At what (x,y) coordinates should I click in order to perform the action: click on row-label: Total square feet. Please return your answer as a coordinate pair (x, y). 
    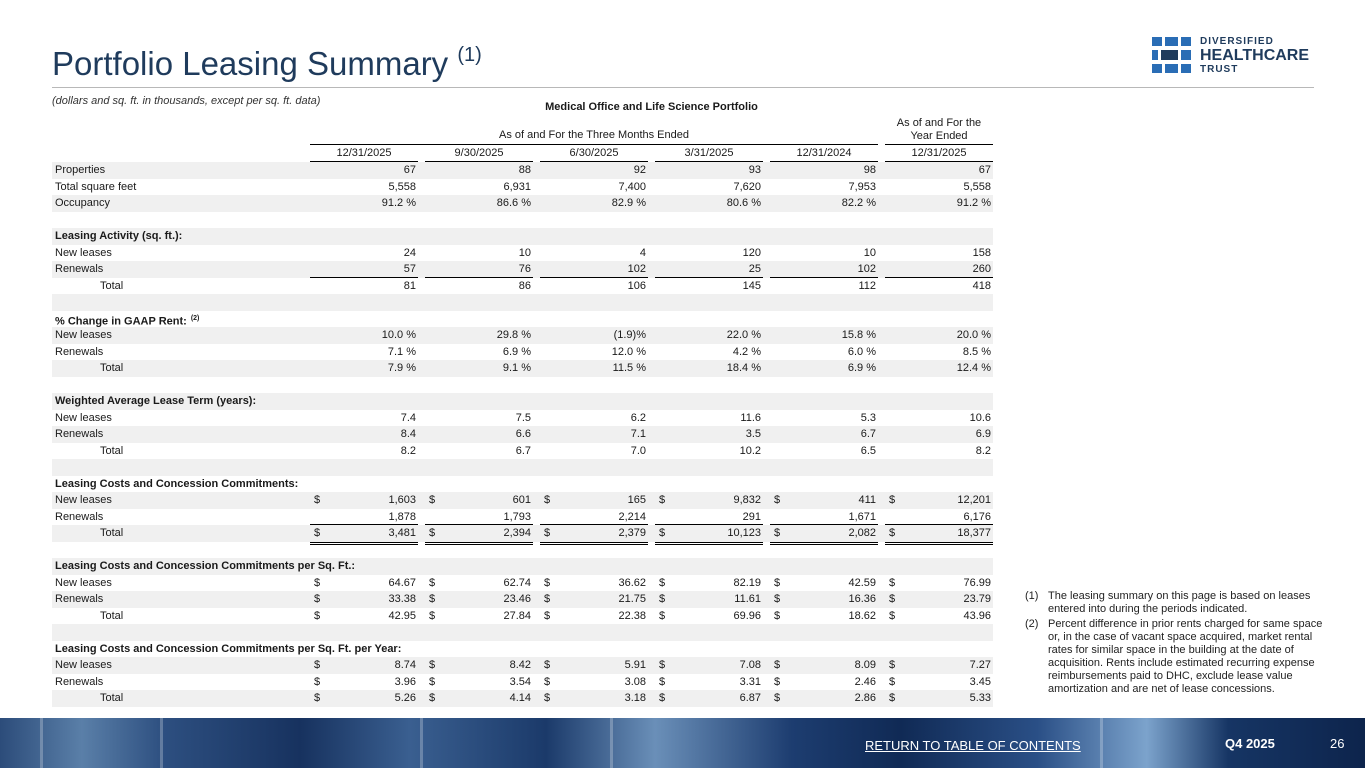
    Looking at the image, I should click on (96, 186).